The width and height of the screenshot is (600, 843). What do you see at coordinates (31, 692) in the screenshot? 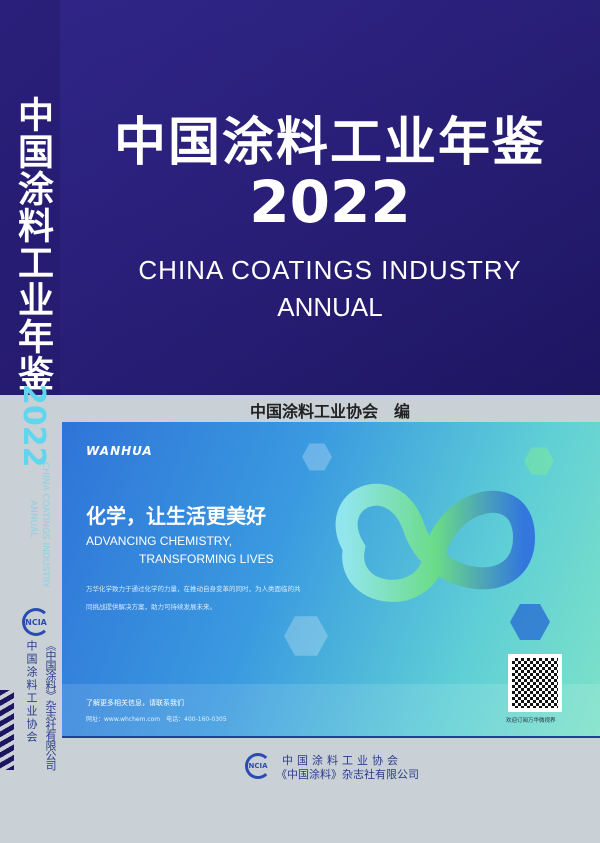
I see `spine-publisher-1: 中国涂料工业协会` at bounding box center [31, 692].